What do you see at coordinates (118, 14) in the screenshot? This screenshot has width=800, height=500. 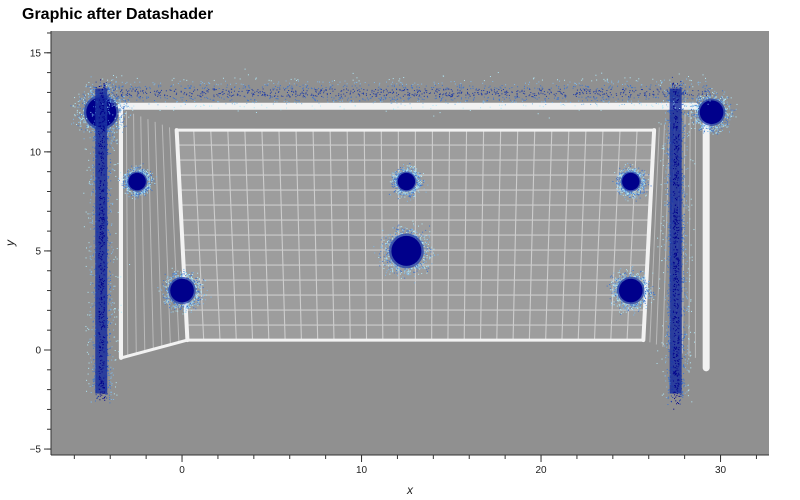 I see `chart-title: Graphic after Datashader` at bounding box center [118, 14].